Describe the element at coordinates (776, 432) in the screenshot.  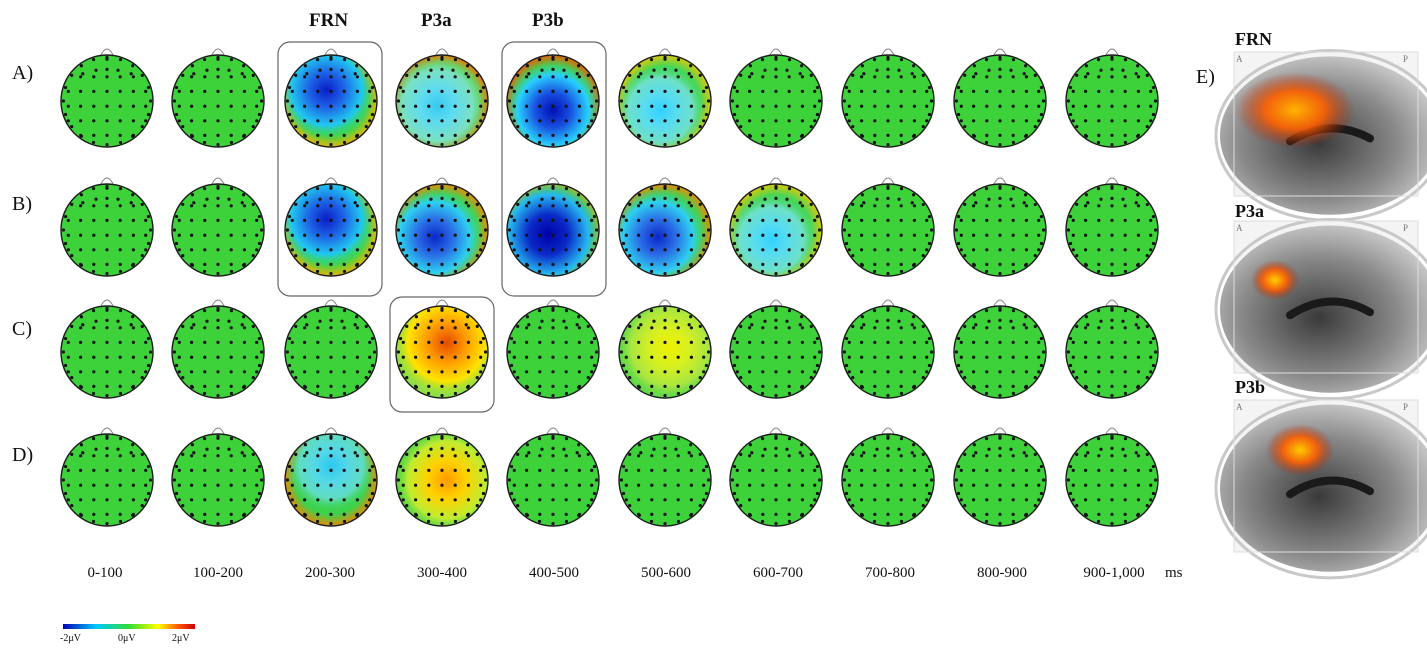
I see `nose-marker` at that location.